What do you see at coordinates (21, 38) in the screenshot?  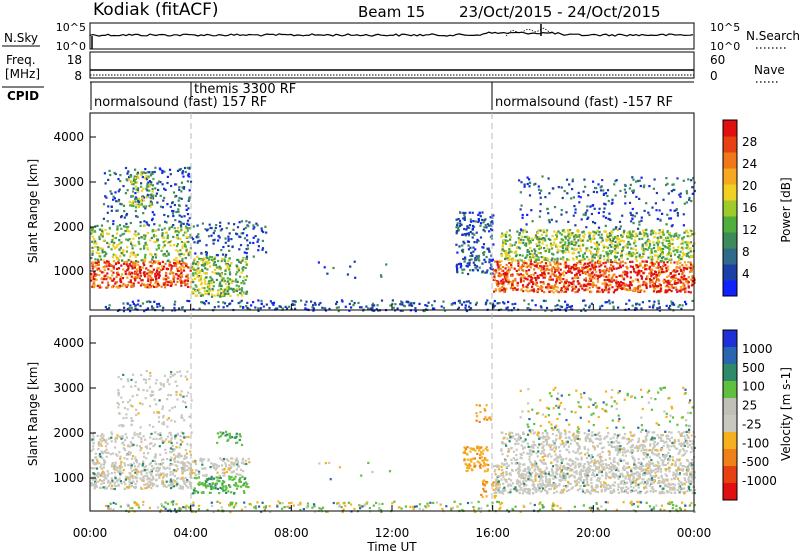 I see `n-sky-label: N.Sky` at bounding box center [21, 38].